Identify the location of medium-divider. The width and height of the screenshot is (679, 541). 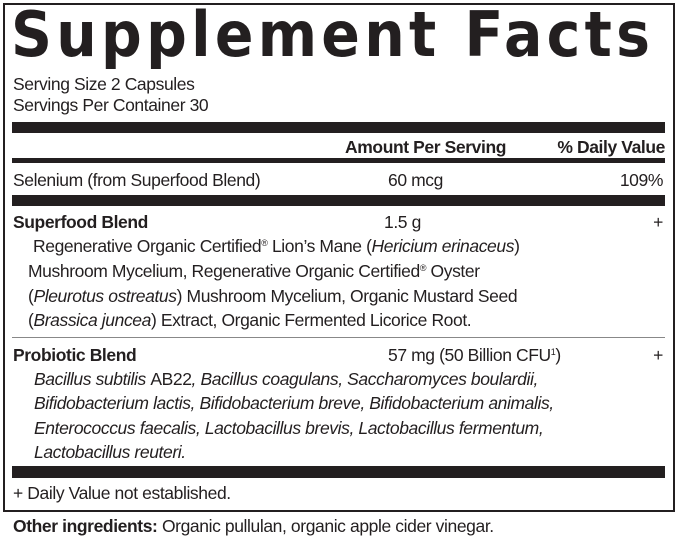
(338, 160).